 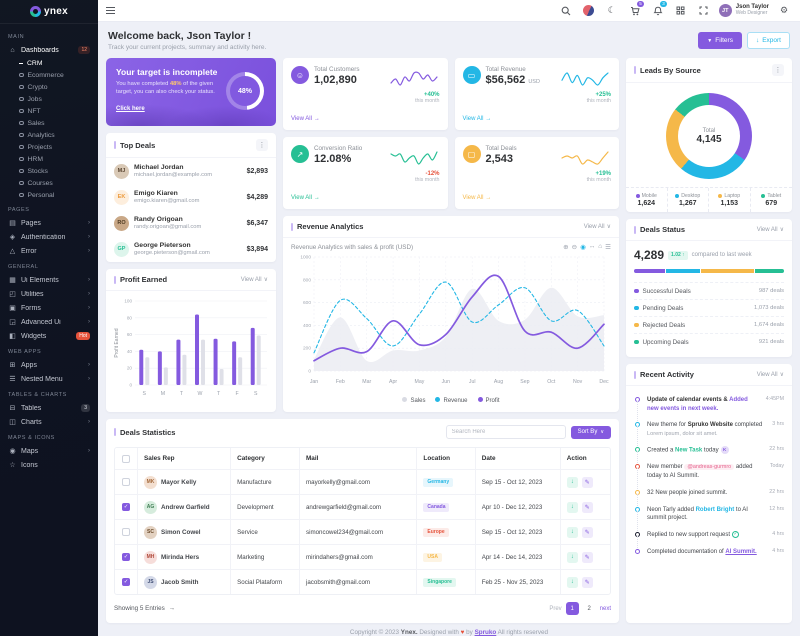 What do you see at coordinates (505, 432) in the screenshot?
I see `search-input` at bounding box center [505, 432].